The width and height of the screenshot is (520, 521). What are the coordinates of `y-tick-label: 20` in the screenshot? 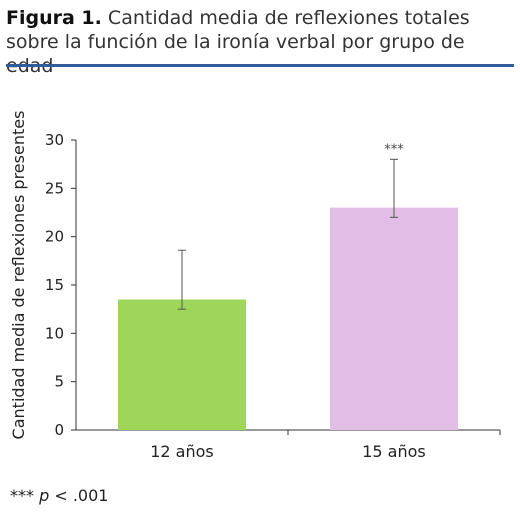 It's located at (54, 237).